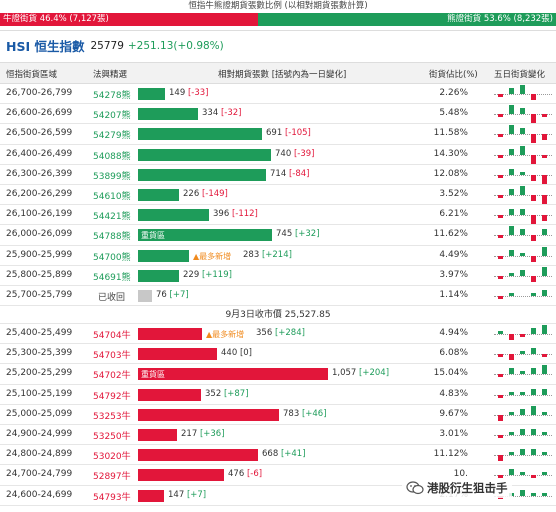 The image size is (556, 512). What do you see at coordinates (189, 434) in the screenshot?
I see `amount-value: 217` at bounding box center [189, 434].